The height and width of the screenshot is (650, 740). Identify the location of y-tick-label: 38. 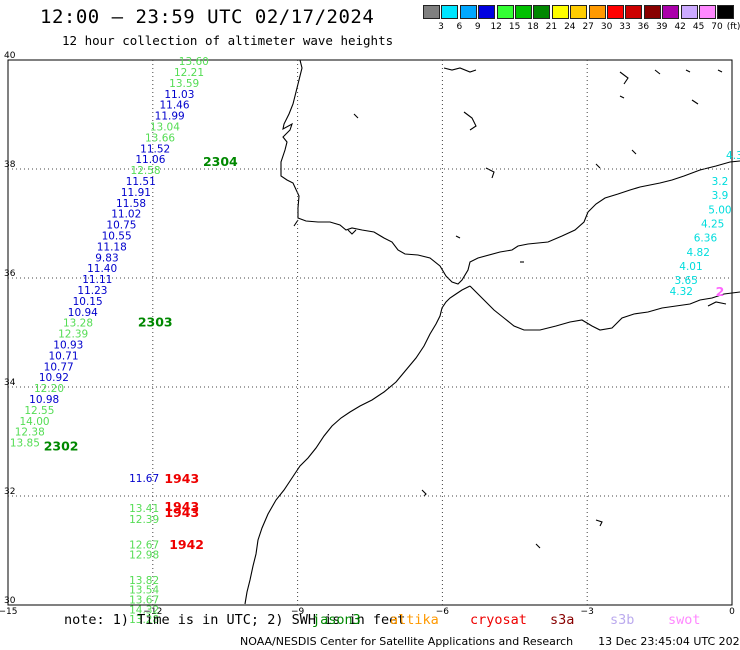
(10, 165).